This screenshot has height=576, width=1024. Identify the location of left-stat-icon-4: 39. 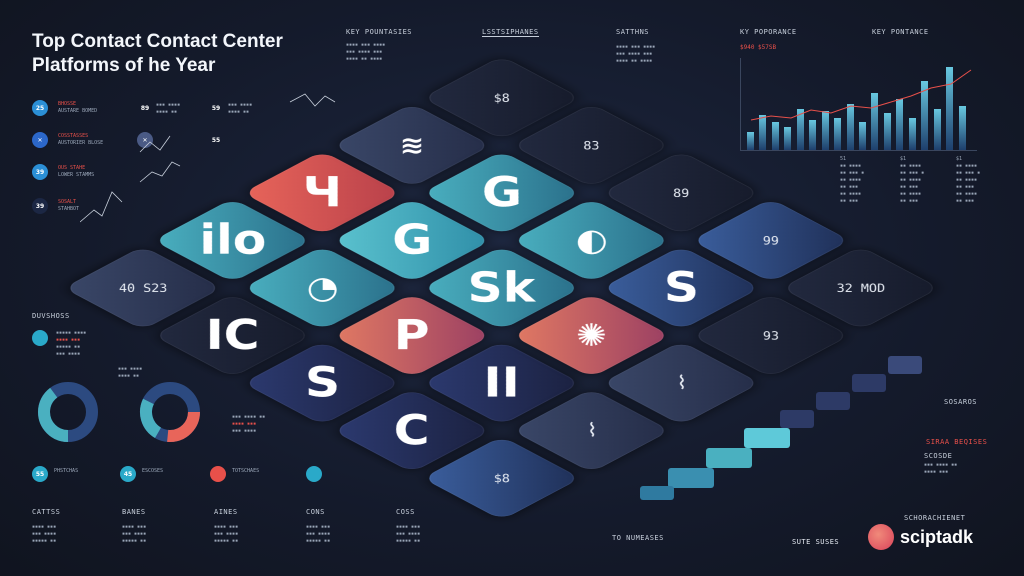
(40, 206).